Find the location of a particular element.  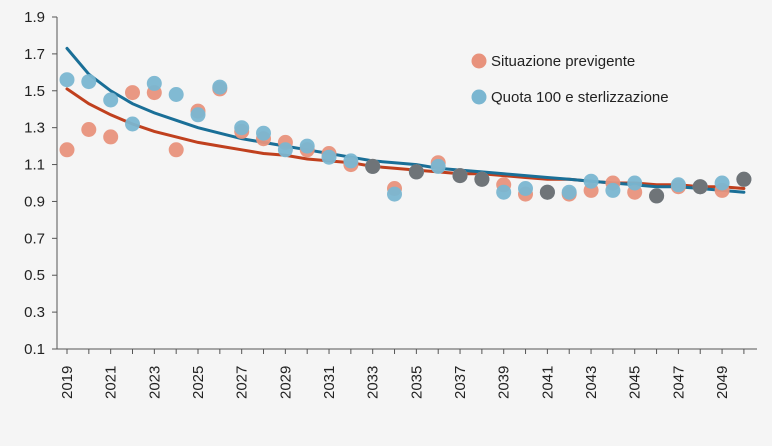

x-tick-label: 2029 is located at coordinates (285, 382).